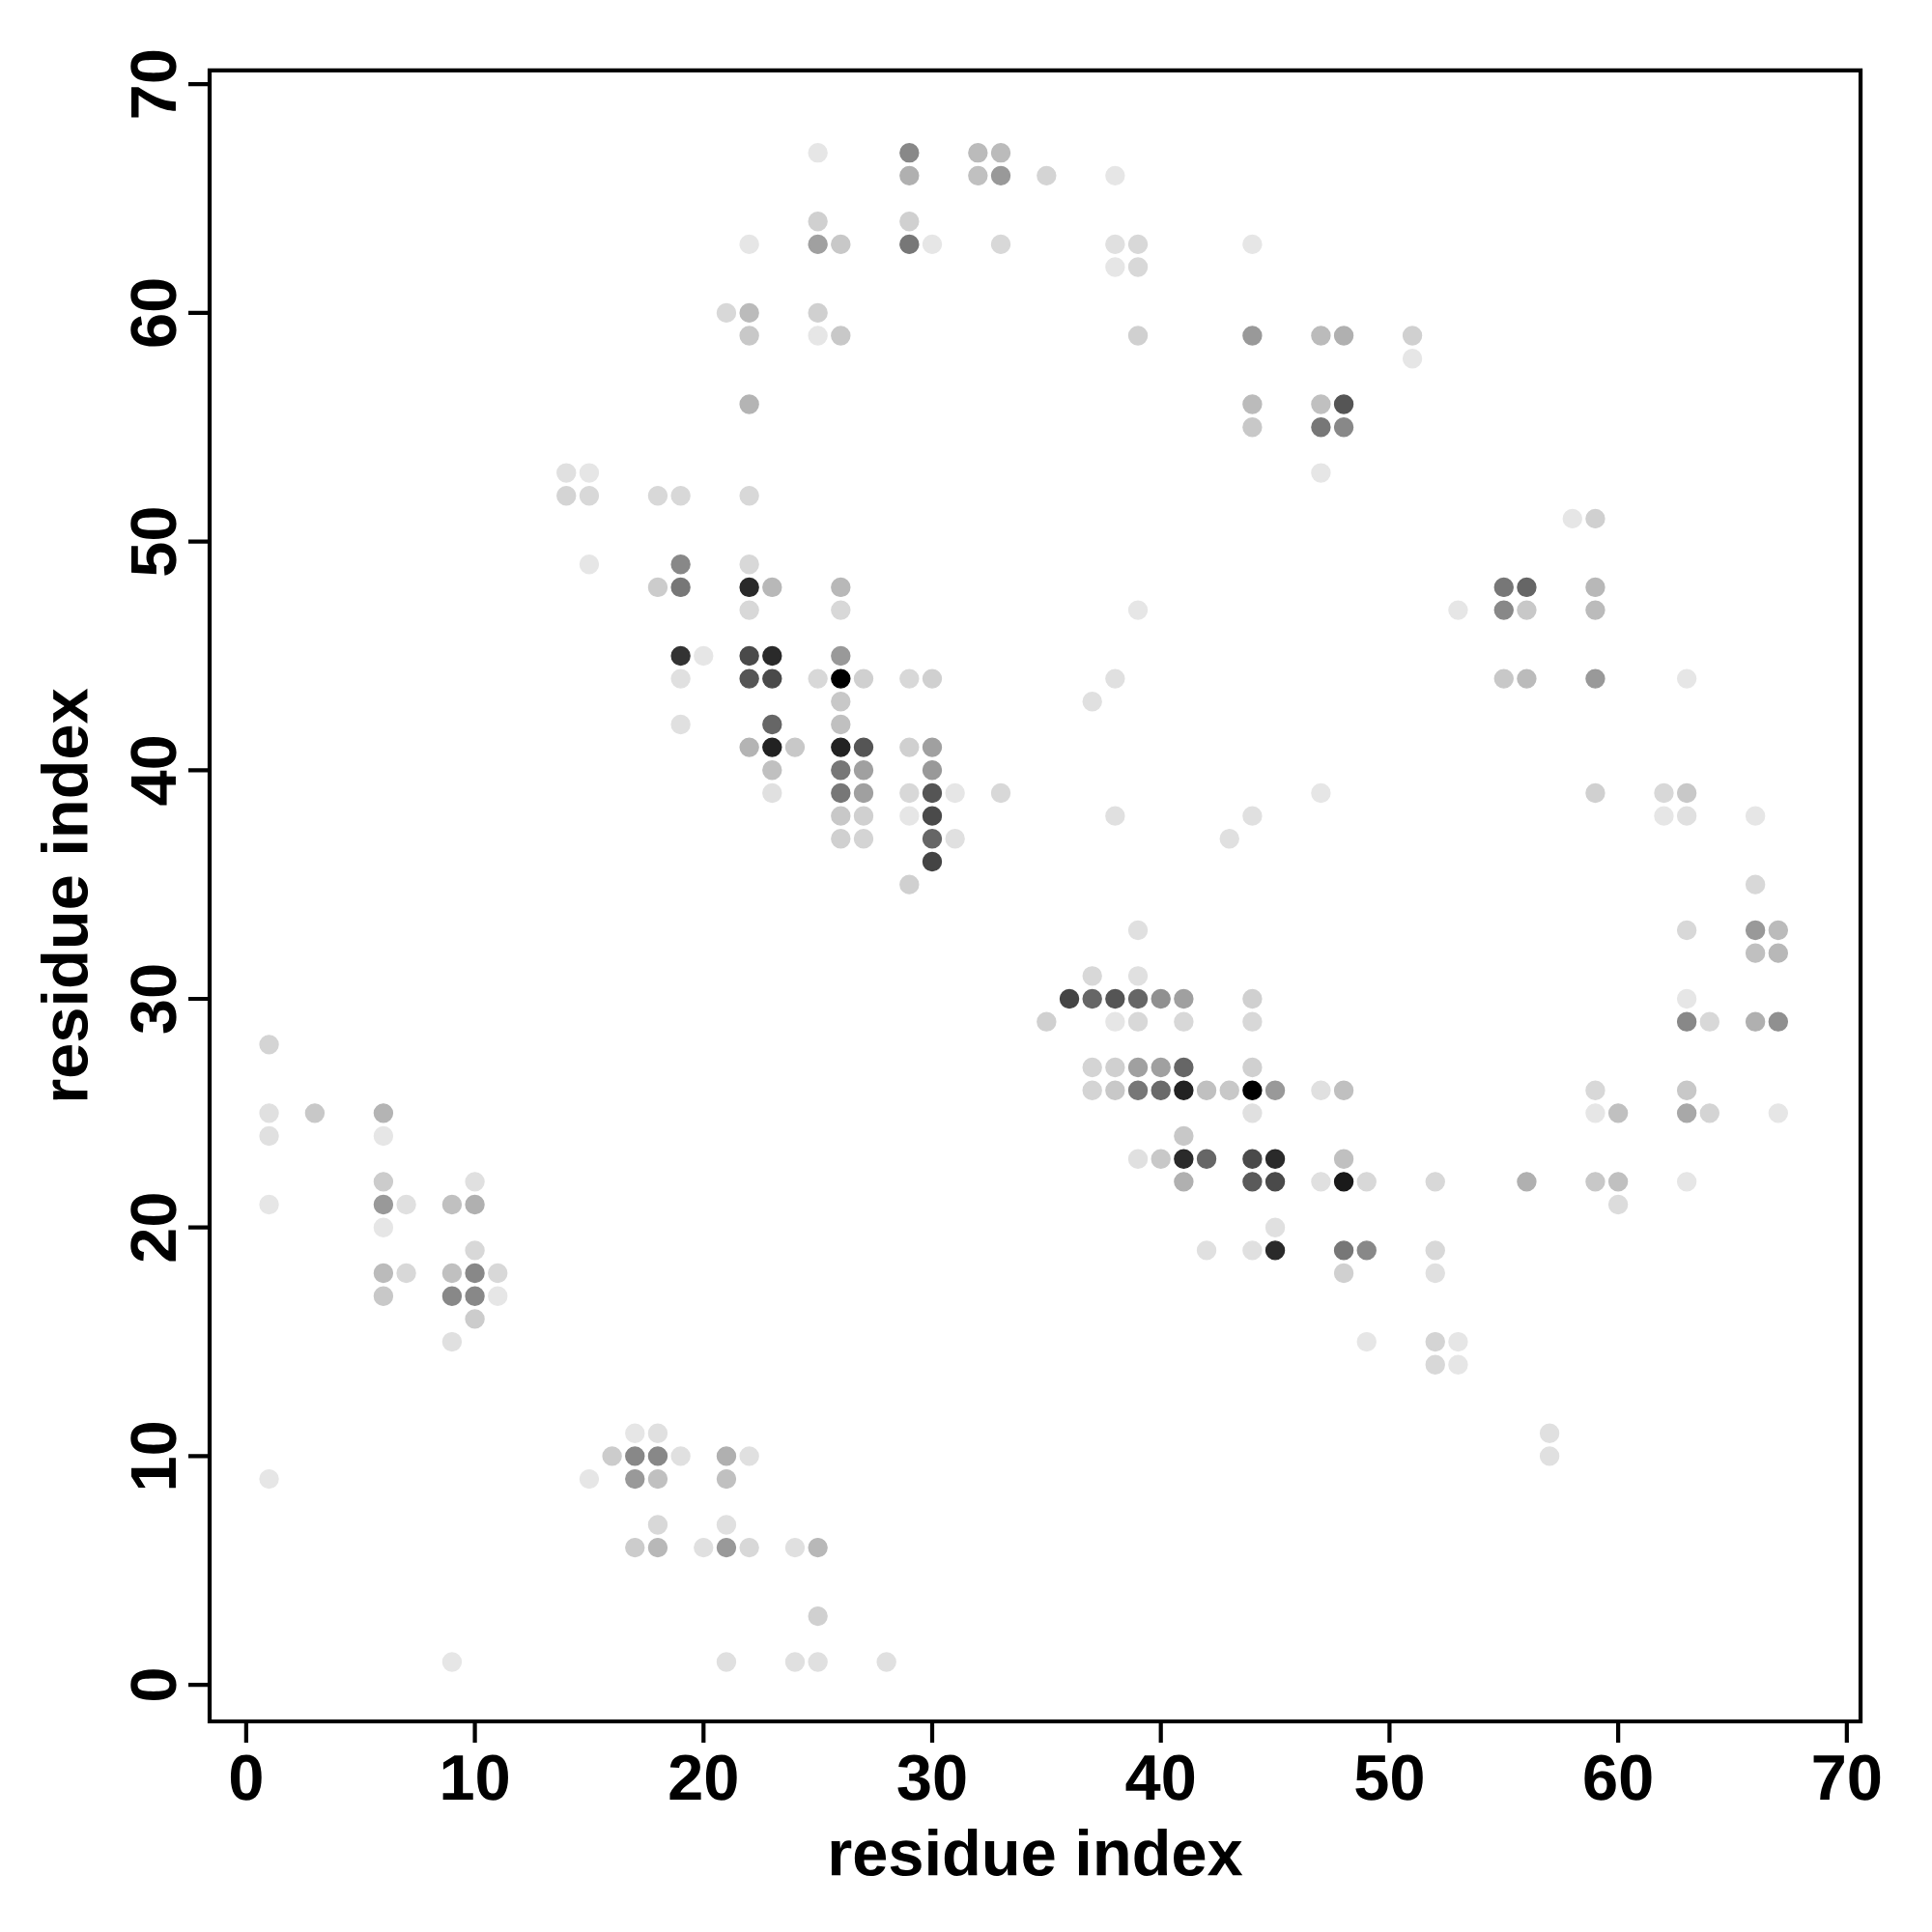 Image resolution: width=1932 pixels, height=1932 pixels. Describe the element at coordinates (153, 771) in the screenshot. I see `y-tick-label: 40` at that location.